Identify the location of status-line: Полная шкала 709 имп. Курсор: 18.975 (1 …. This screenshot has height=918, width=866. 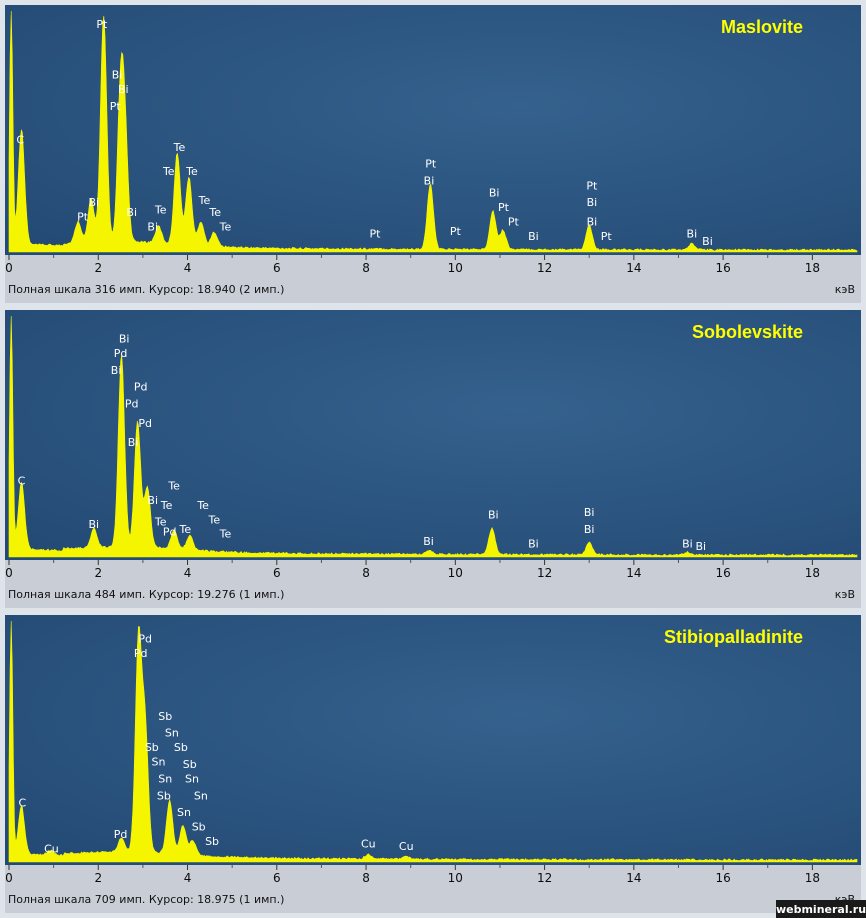
(146, 899).